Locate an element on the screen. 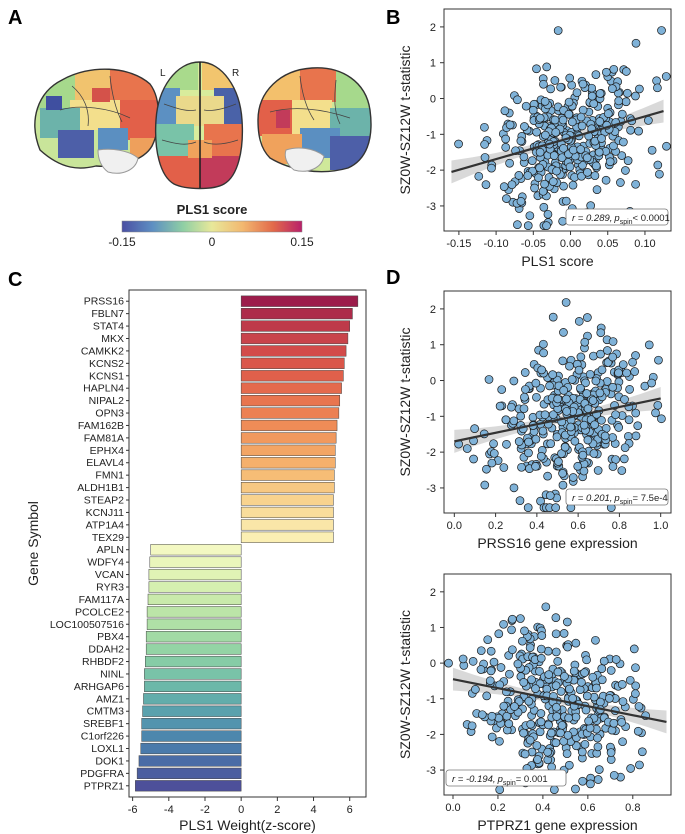 The image size is (685, 834). gene-label: MKX is located at coordinates (112, 339).